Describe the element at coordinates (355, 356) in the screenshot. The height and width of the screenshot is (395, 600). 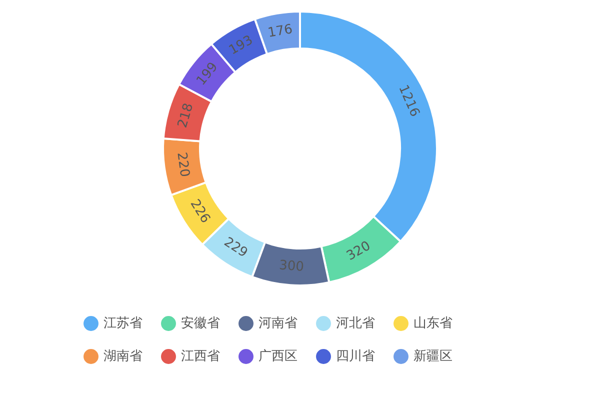
I see `legend-label: 四川省` at that location.